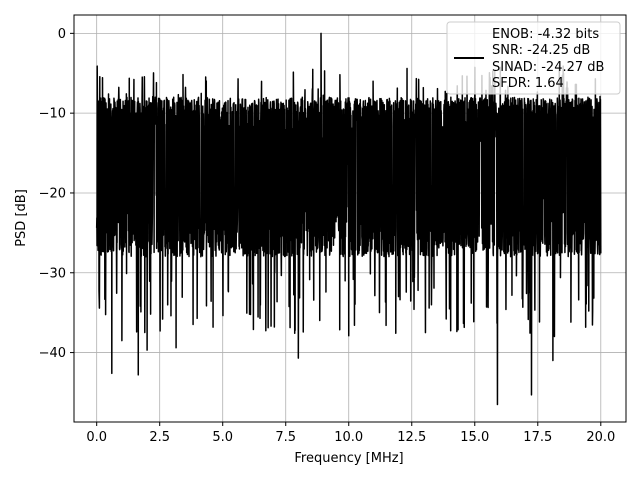 The height and width of the screenshot is (480, 640). Describe the element at coordinates (411, 437) in the screenshot. I see `x-tick-label: 12.5` at that location.